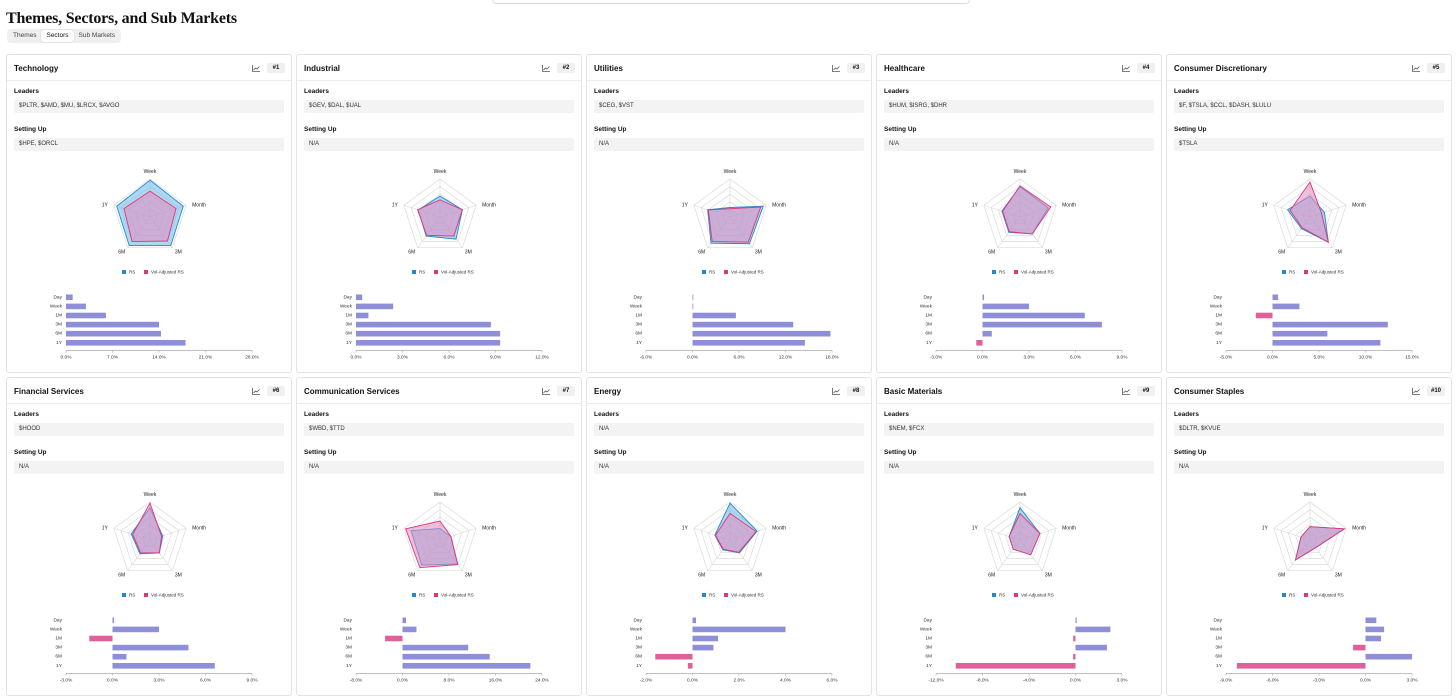 The height and width of the screenshot is (699, 1456). Describe the element at coordinates (740, 358) in the screenshot. I see `x-tick-label: 6.0%` at that location.